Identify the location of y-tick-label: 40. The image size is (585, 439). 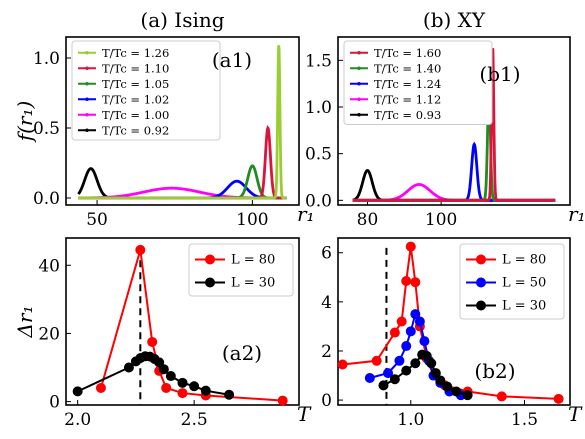
(49, 266).